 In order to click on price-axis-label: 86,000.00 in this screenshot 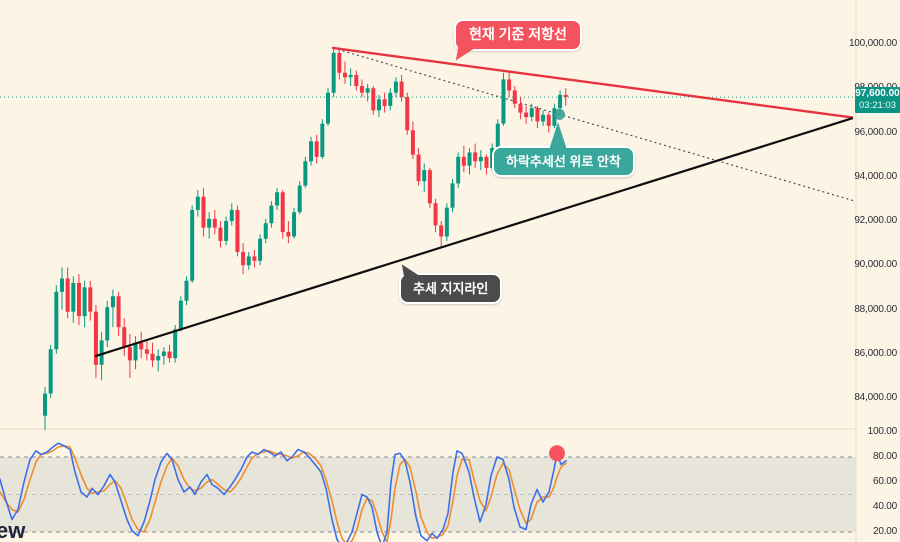, I will do `click(875, 353)`.